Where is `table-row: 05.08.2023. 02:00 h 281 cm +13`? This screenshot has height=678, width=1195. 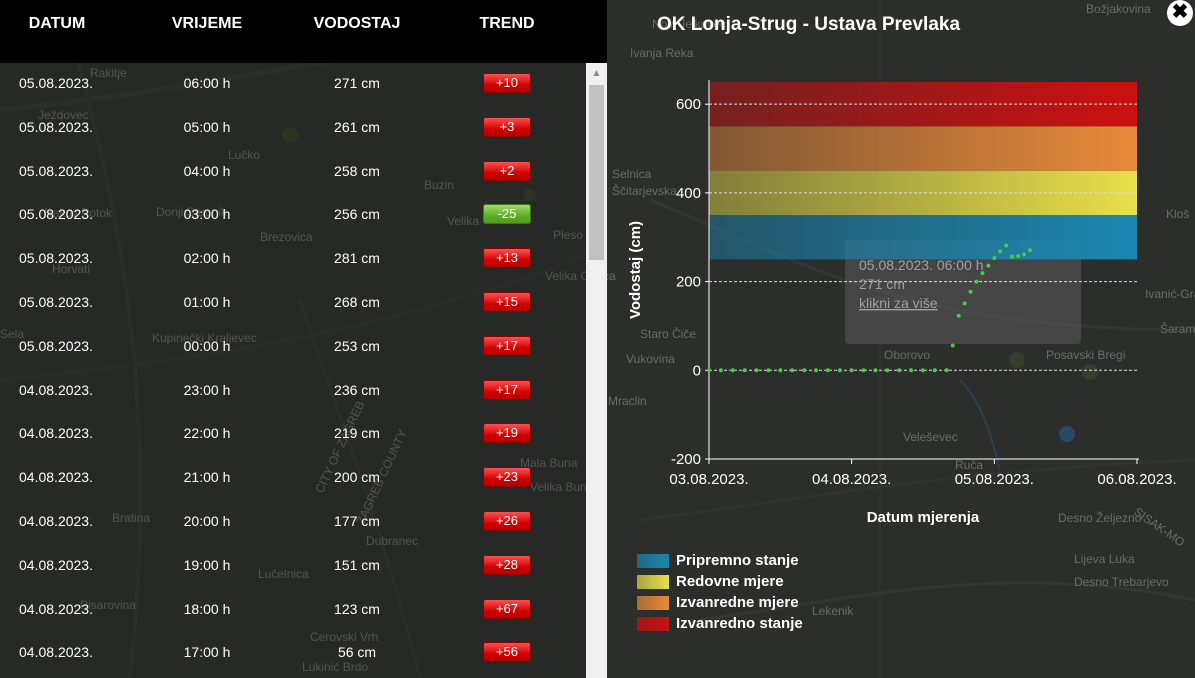 table-row: 05.08.2023. 02:00 h 281 cm +13 is located at coordinates (292, 260).